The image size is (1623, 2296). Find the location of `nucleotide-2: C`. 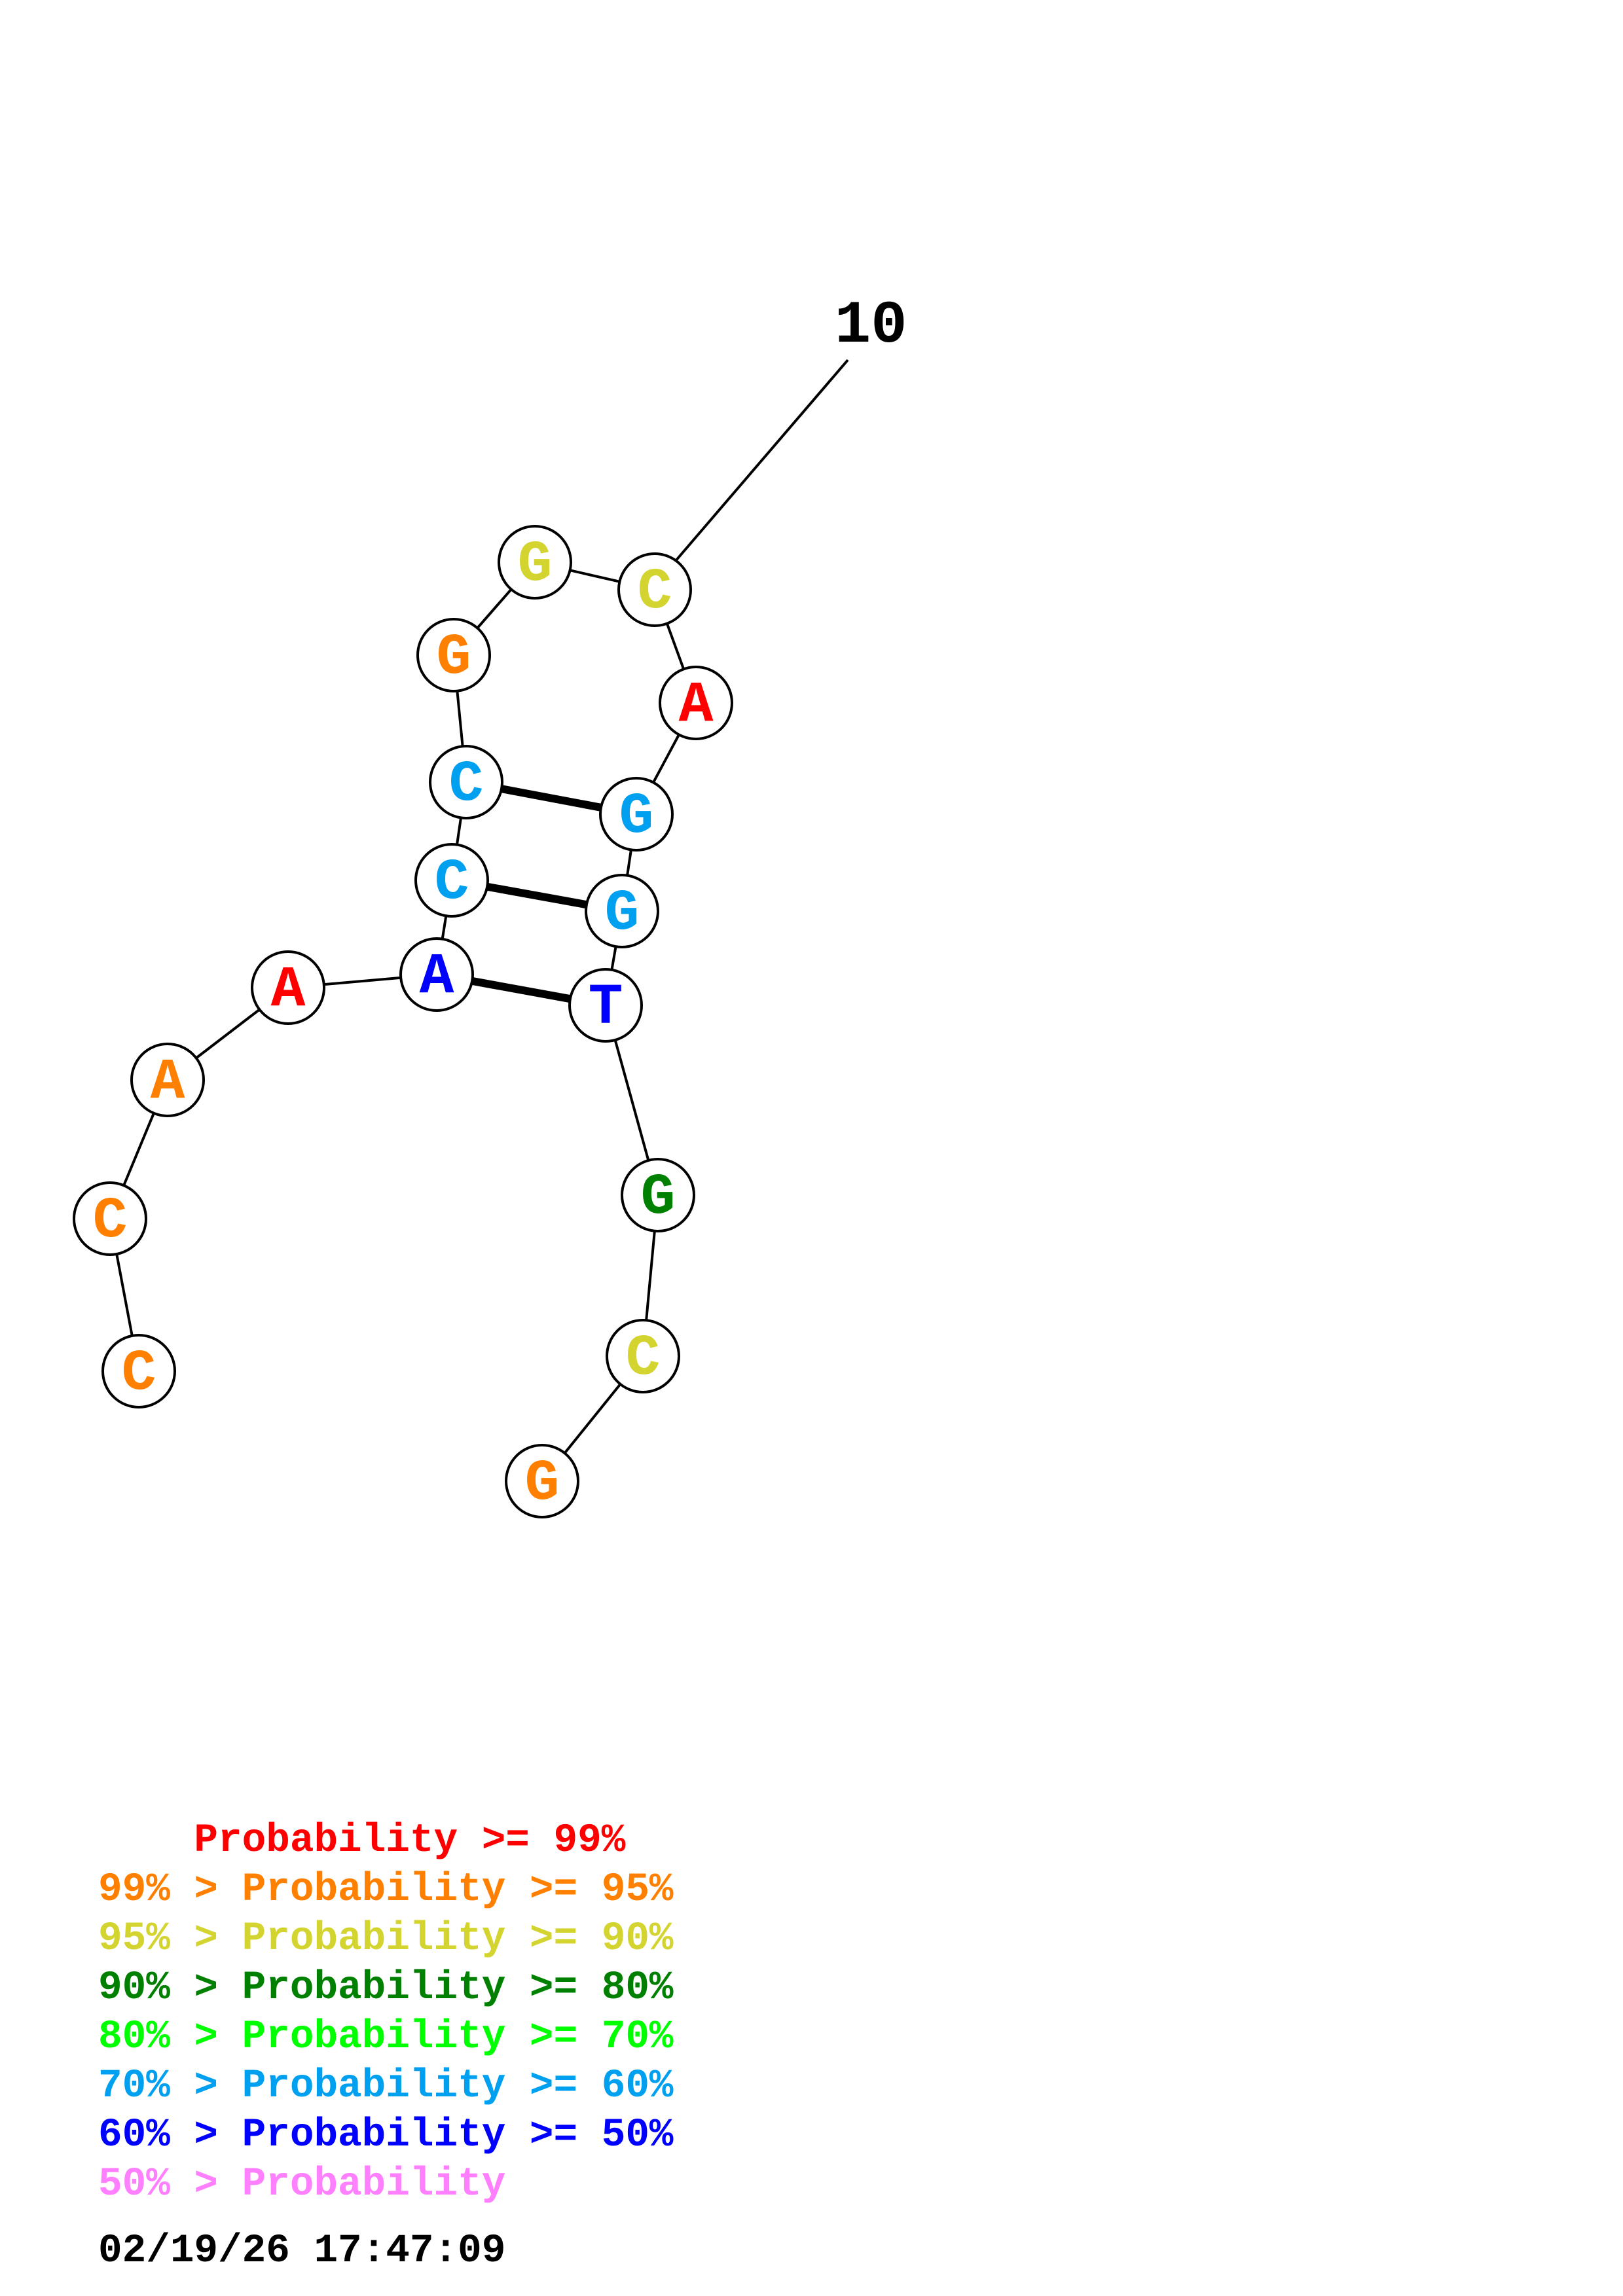

nucleotide-2: C is located at coordinates (110, 1218).